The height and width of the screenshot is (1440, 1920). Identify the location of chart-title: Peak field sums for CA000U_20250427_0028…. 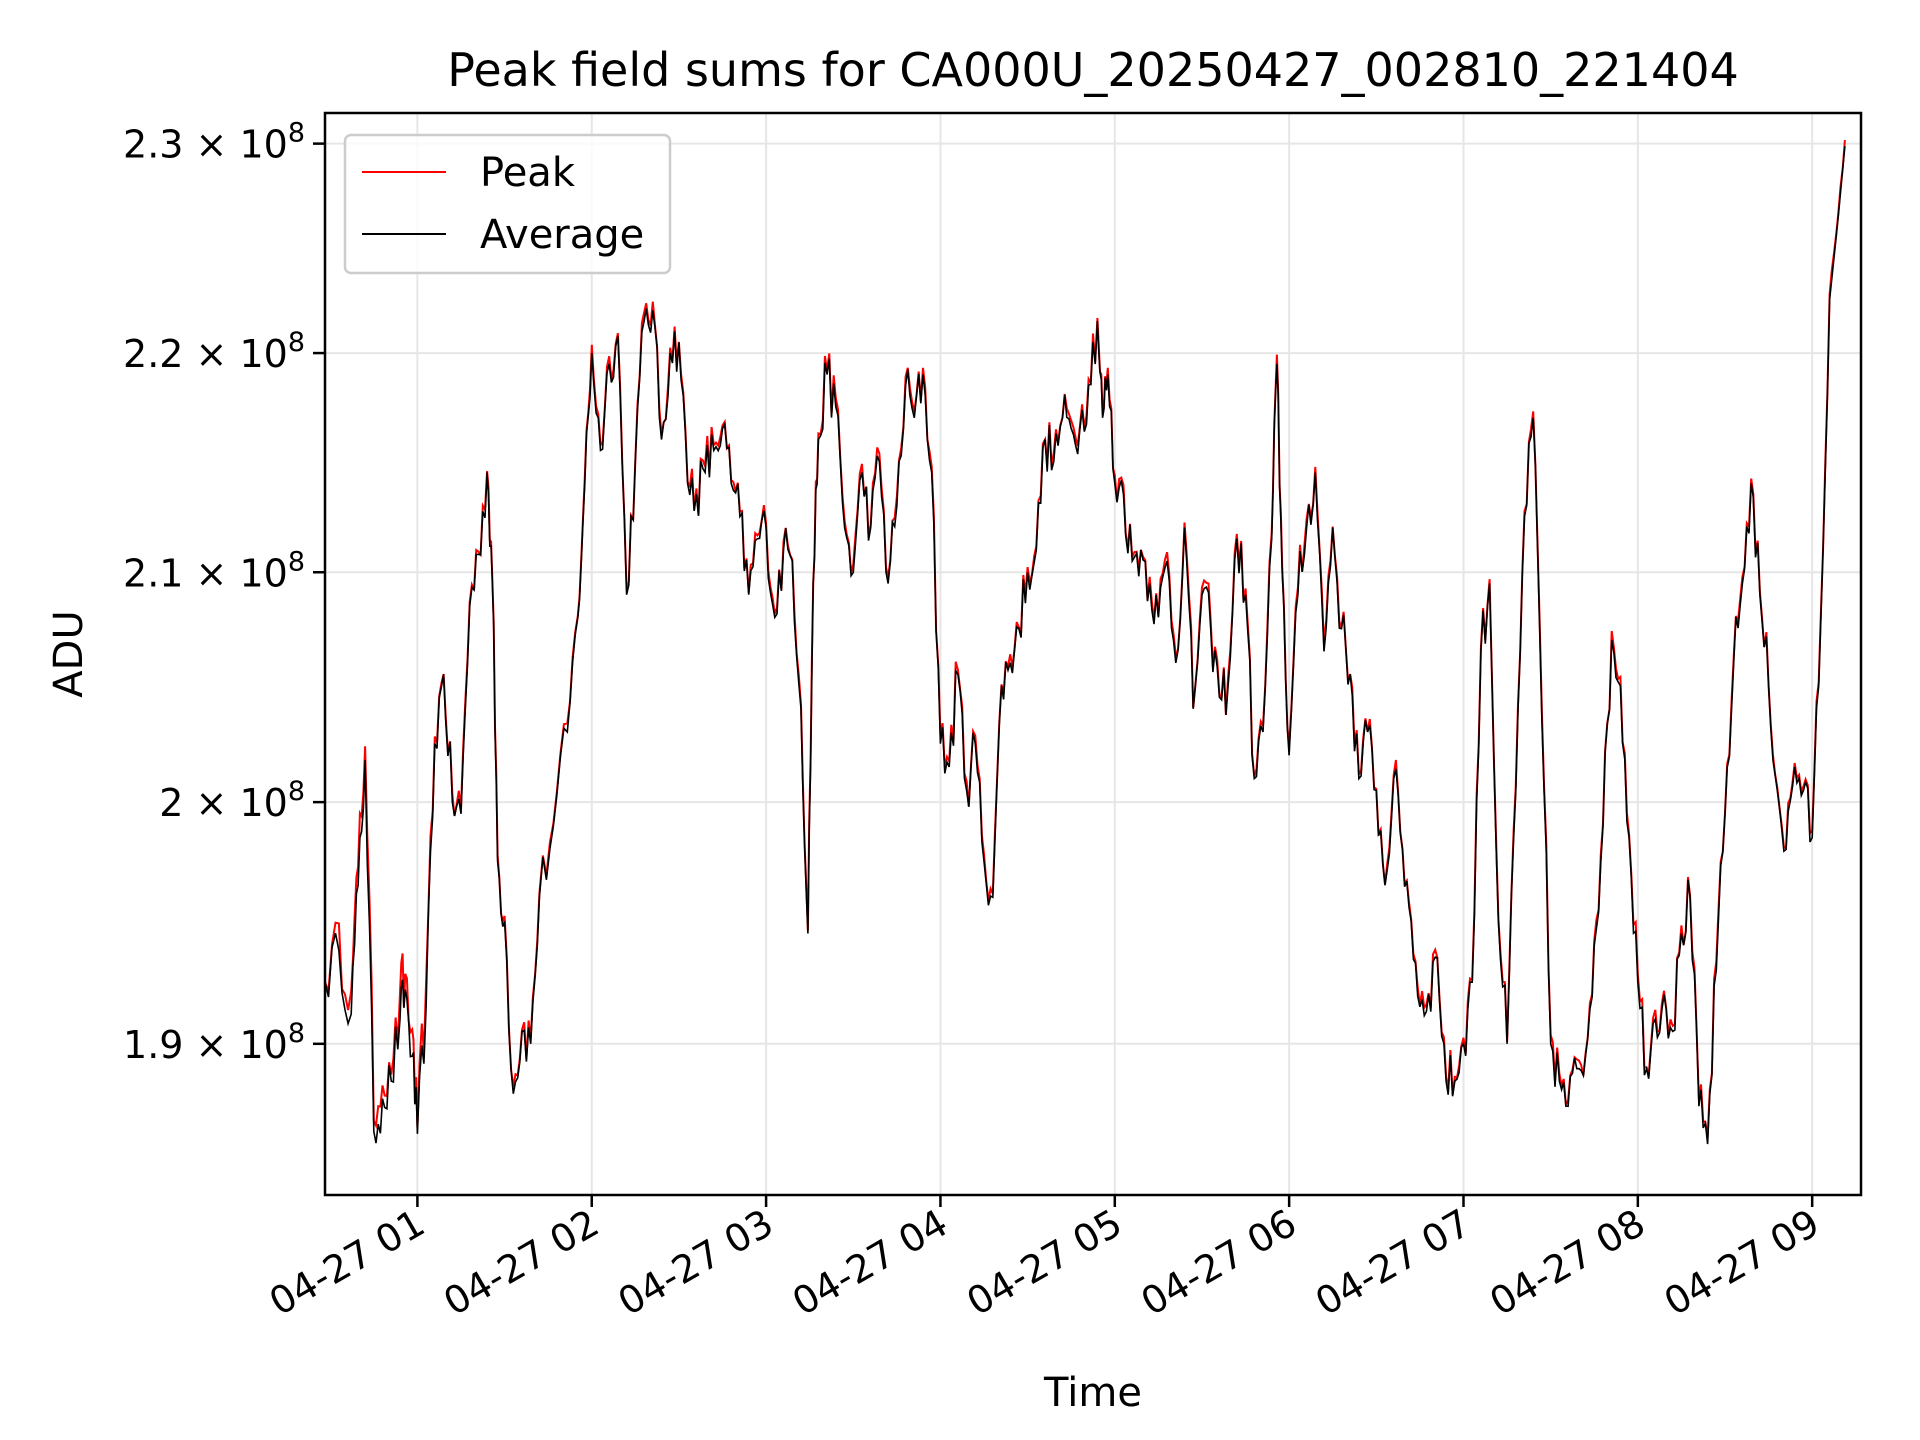
(1093, 70).